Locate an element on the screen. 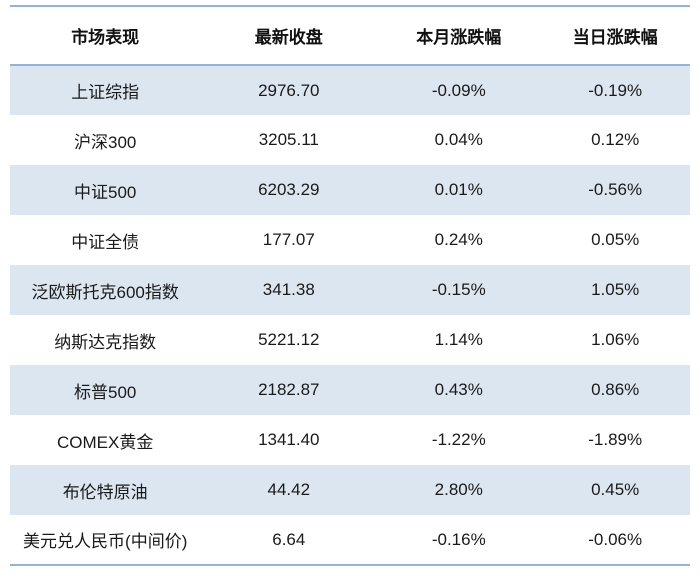 This screenshot has height=580, width=700. table-row: 上证综指 2976.70 -0.09% -0.19% is located at coordinates (350, 90).